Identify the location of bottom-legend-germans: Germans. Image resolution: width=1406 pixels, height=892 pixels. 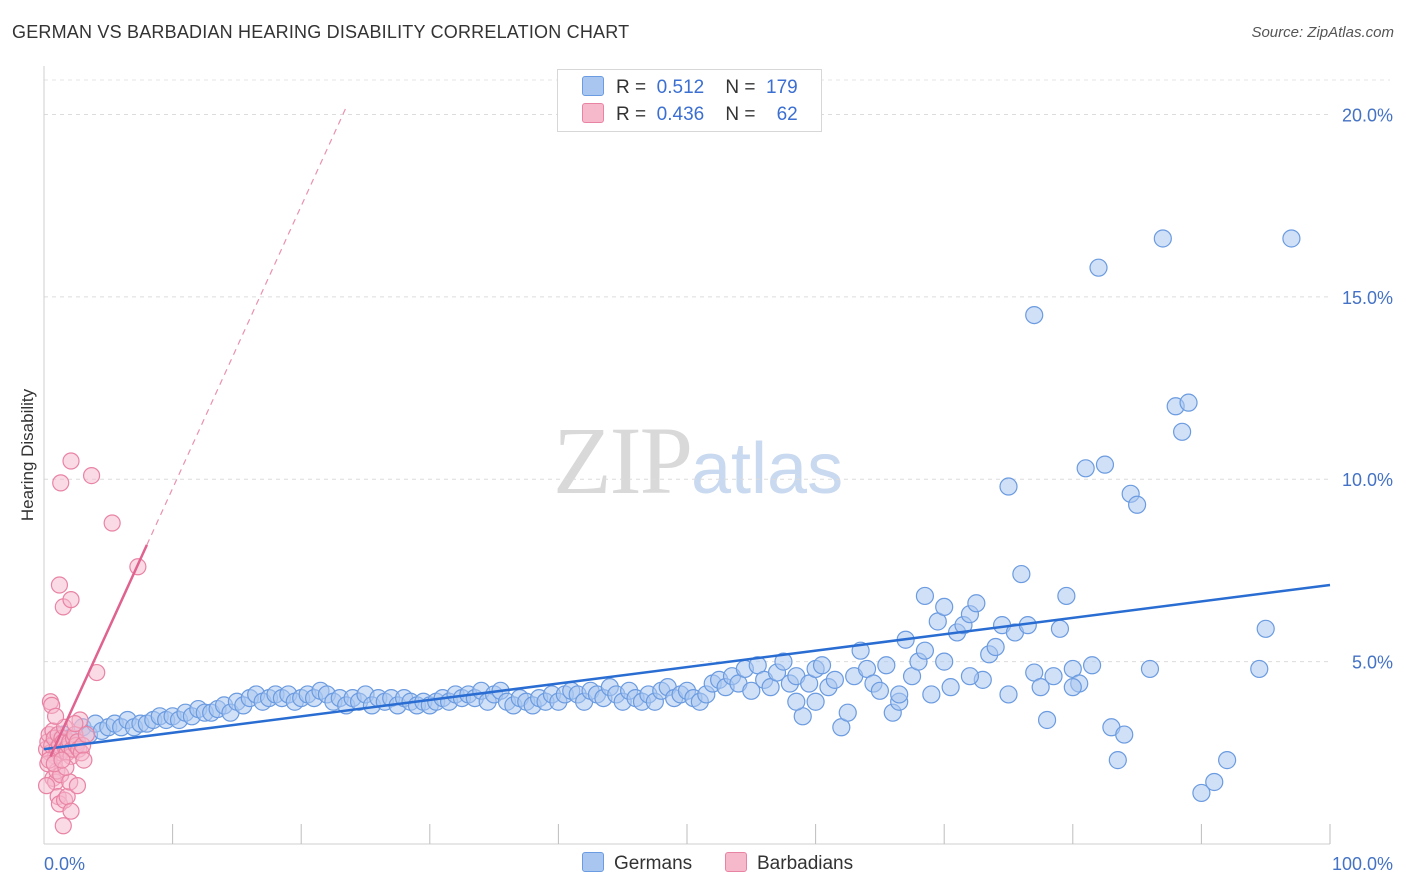
(637, 863).